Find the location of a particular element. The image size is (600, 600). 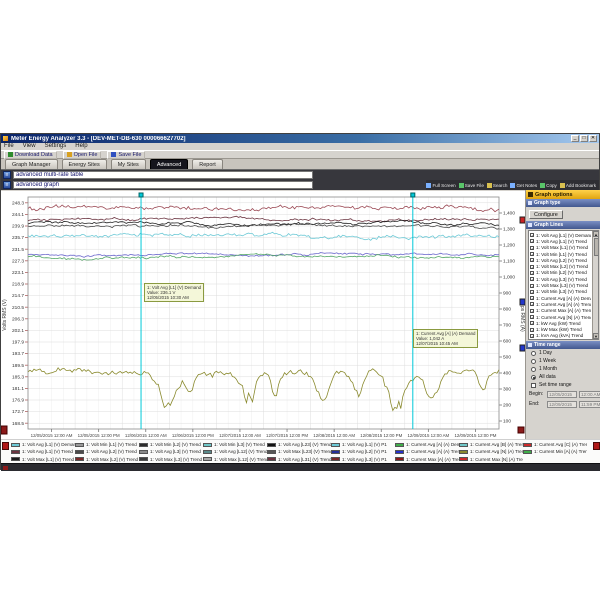

legend-label: 1: Volt Avg [L1] (V) Trend is located at coordinates (47, 452).